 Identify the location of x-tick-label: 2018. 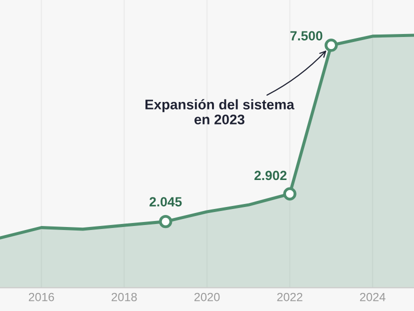
(124, 297).